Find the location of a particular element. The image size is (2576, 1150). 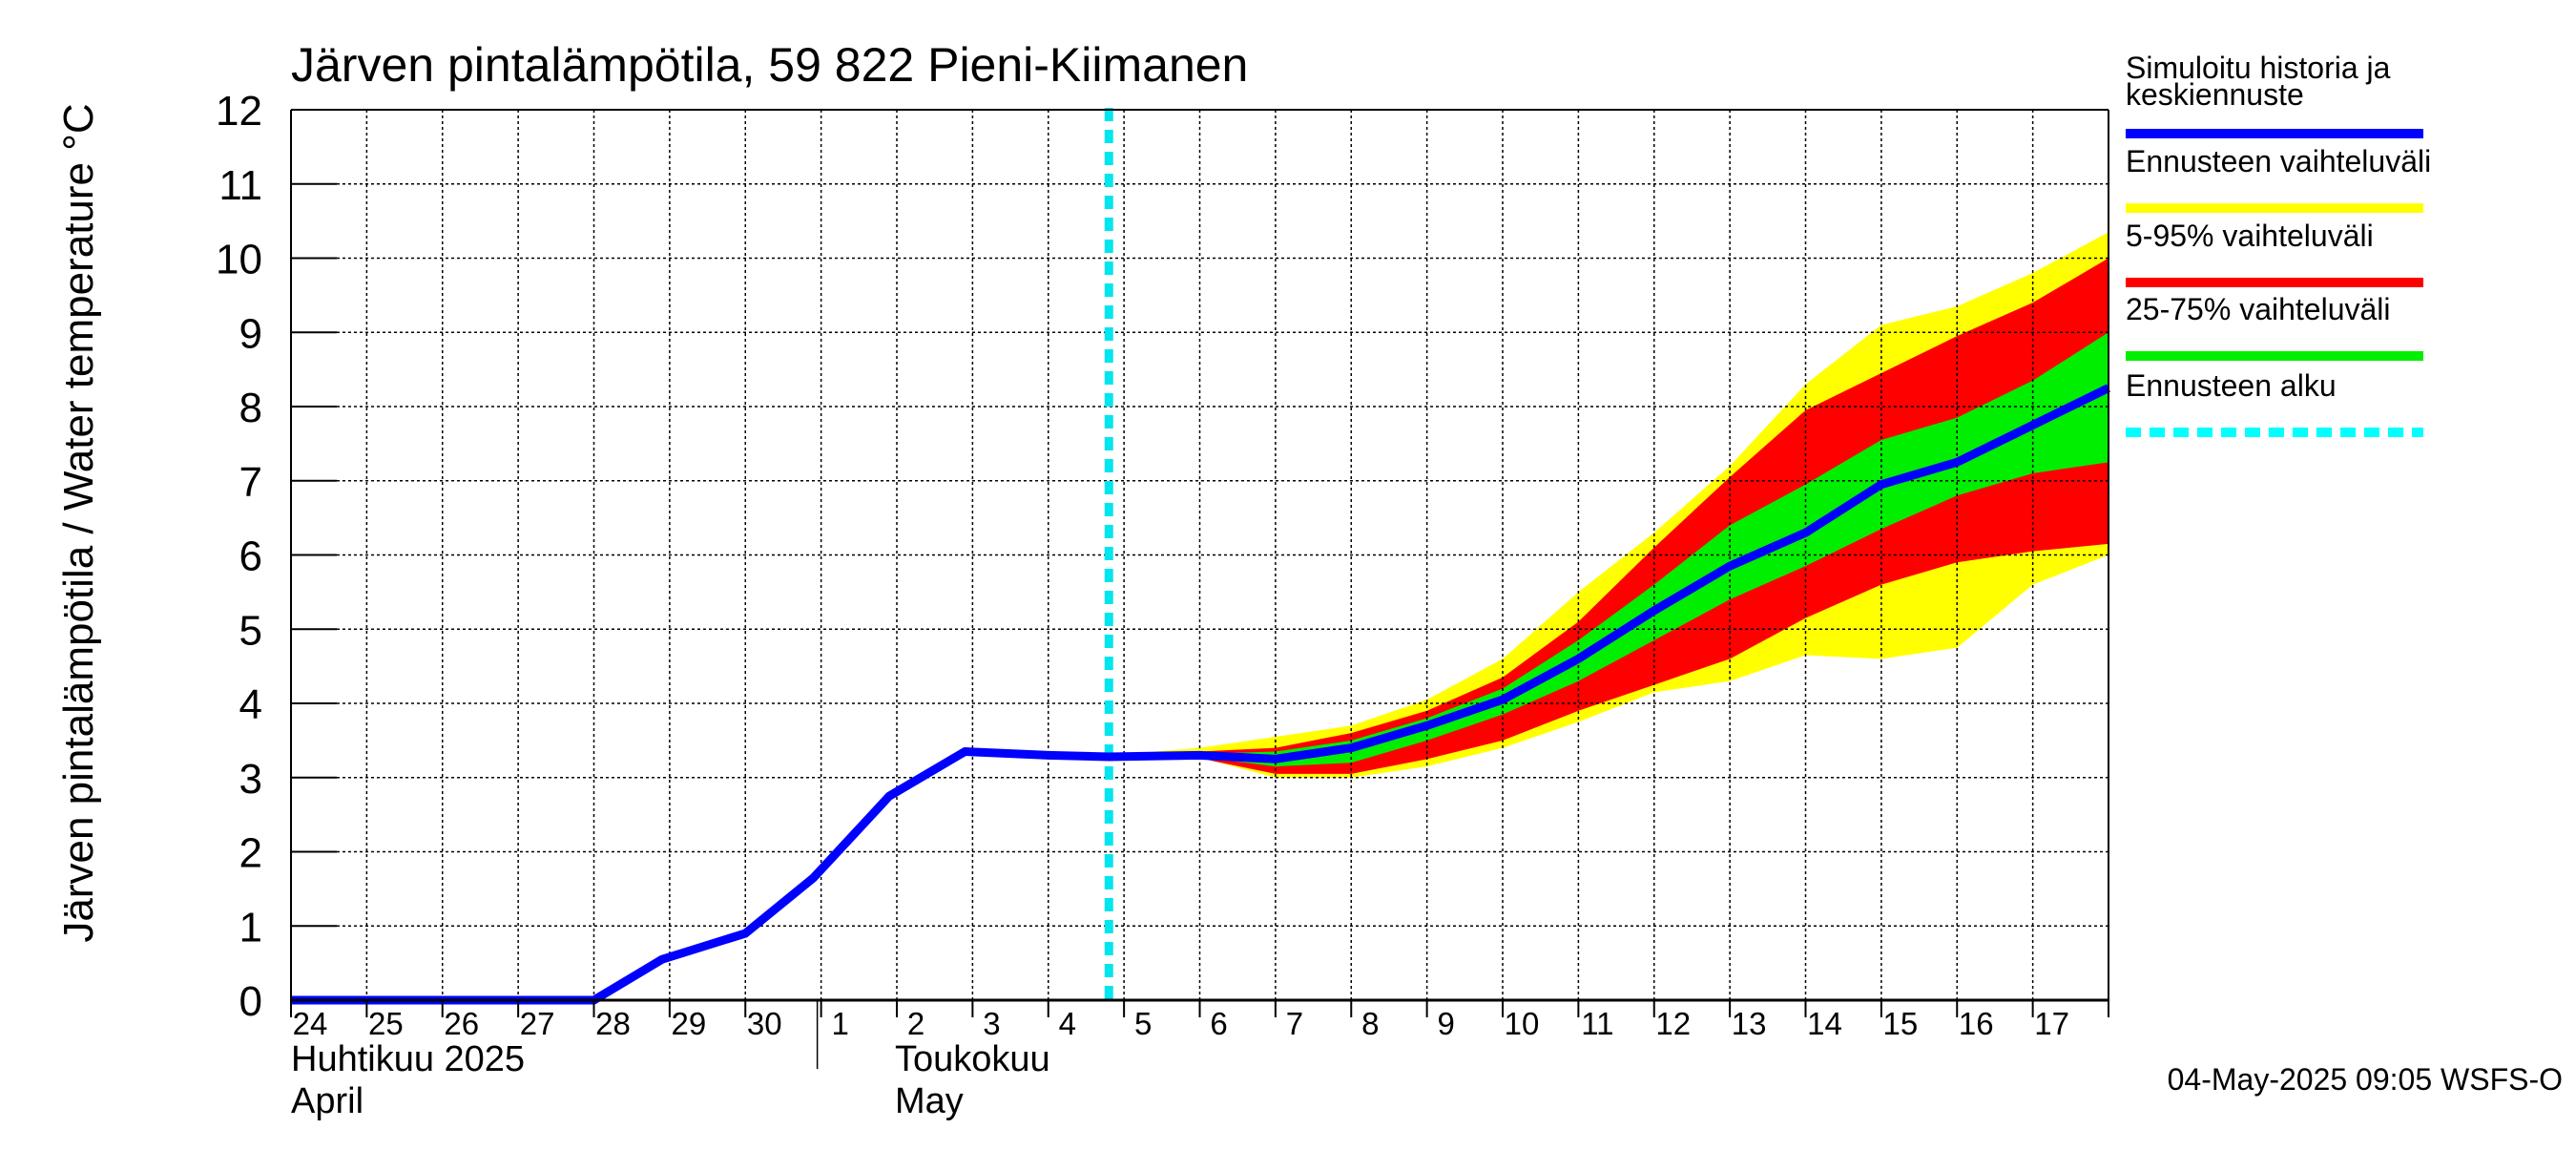

y-tick-label: 6 is located at coordinates (250, 556).